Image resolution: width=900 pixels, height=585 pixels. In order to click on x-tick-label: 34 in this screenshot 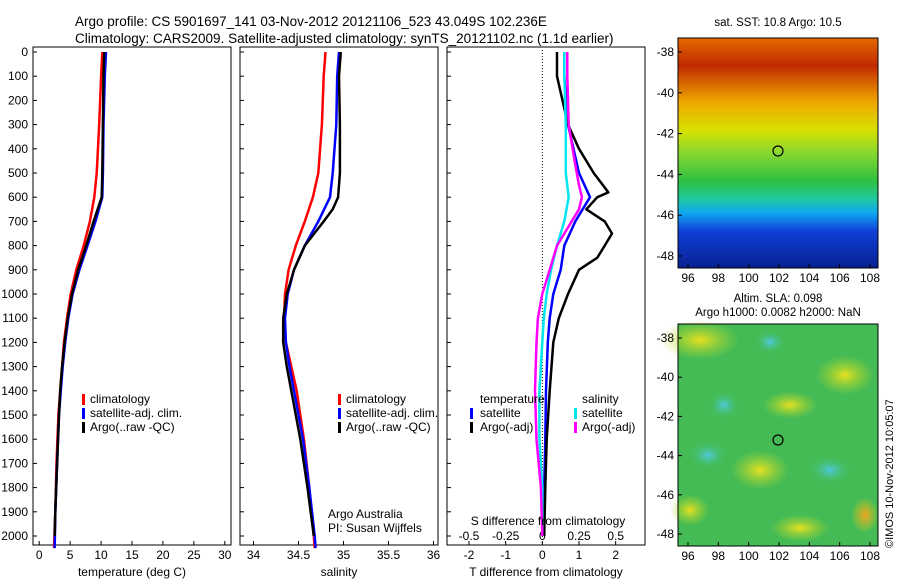, I will do `click(254, 555)`.